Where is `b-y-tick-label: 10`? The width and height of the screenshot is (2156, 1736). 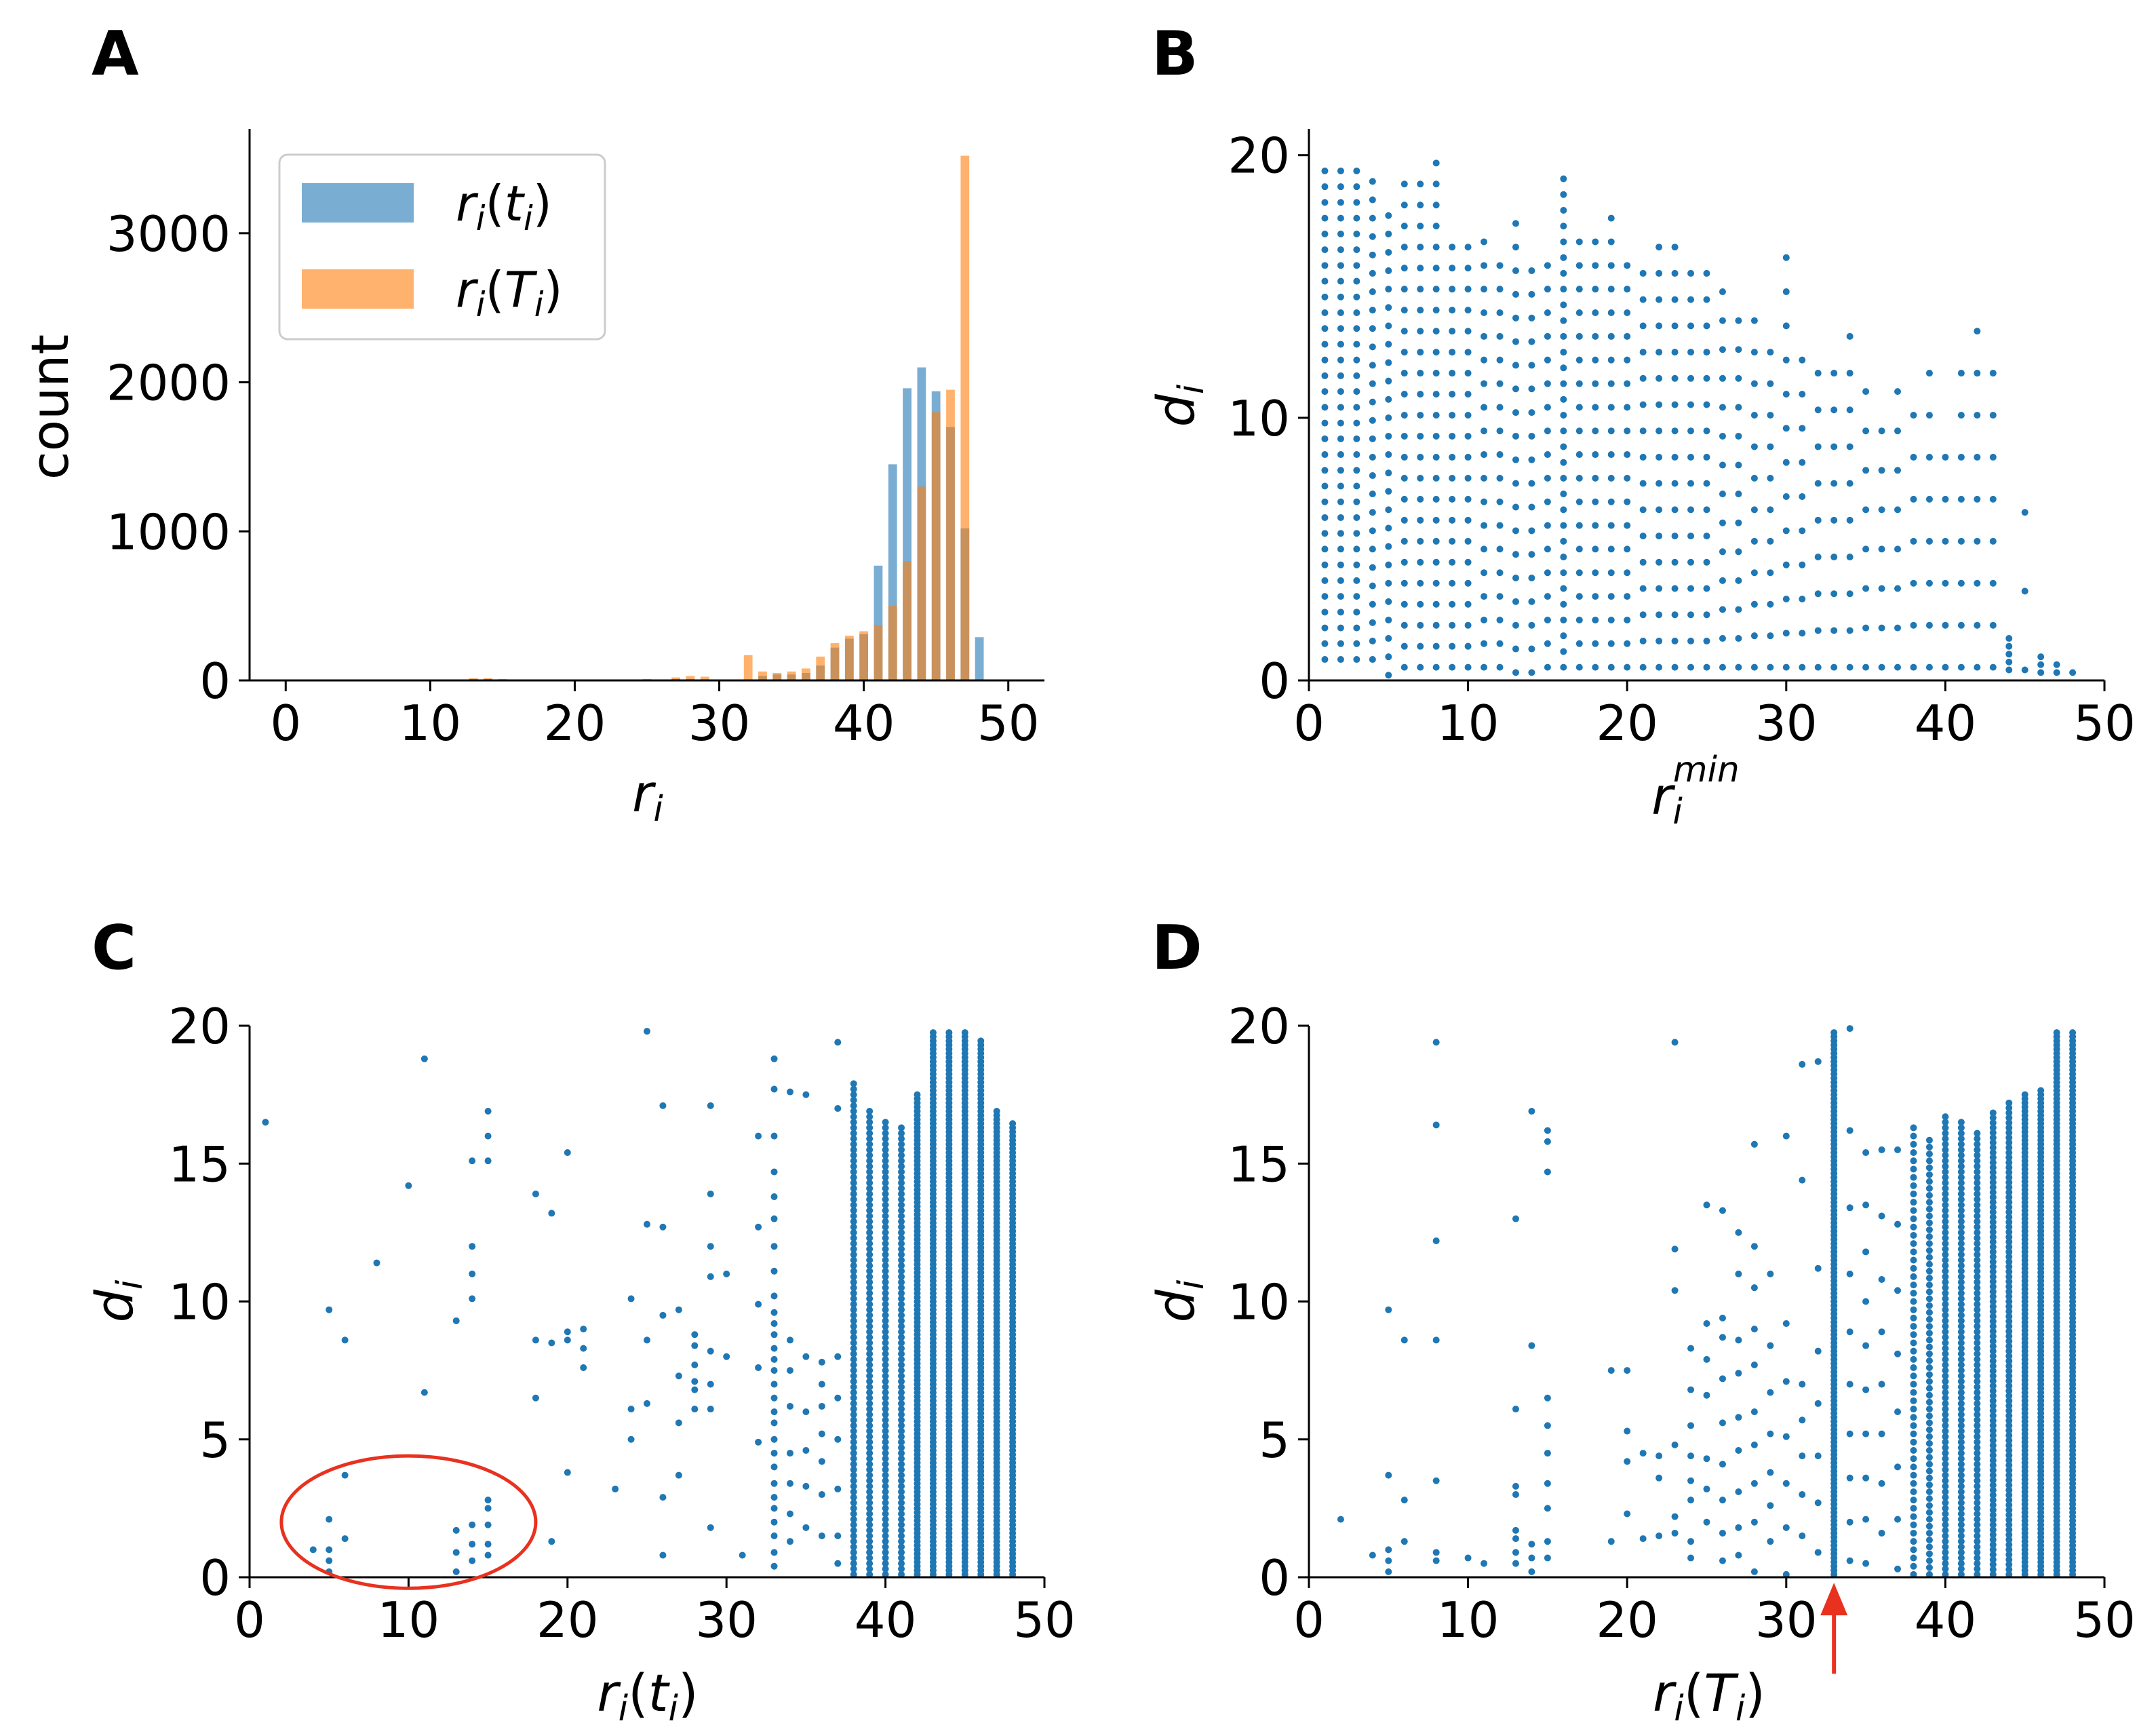 b-y-tick-label: 10 is located at coordinates (1259, 419).